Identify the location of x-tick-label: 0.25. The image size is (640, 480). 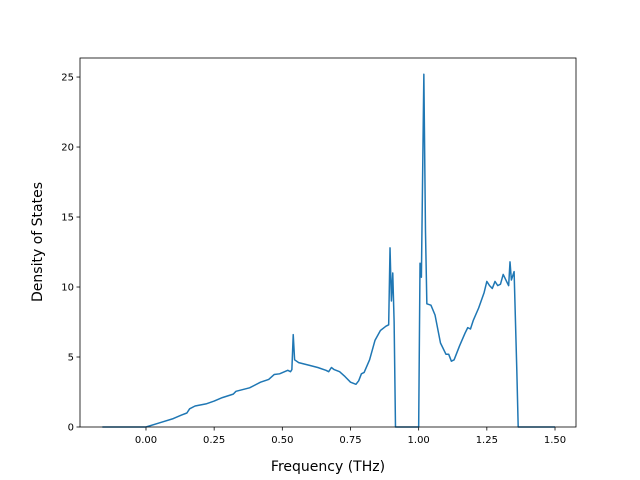
(214, 440).